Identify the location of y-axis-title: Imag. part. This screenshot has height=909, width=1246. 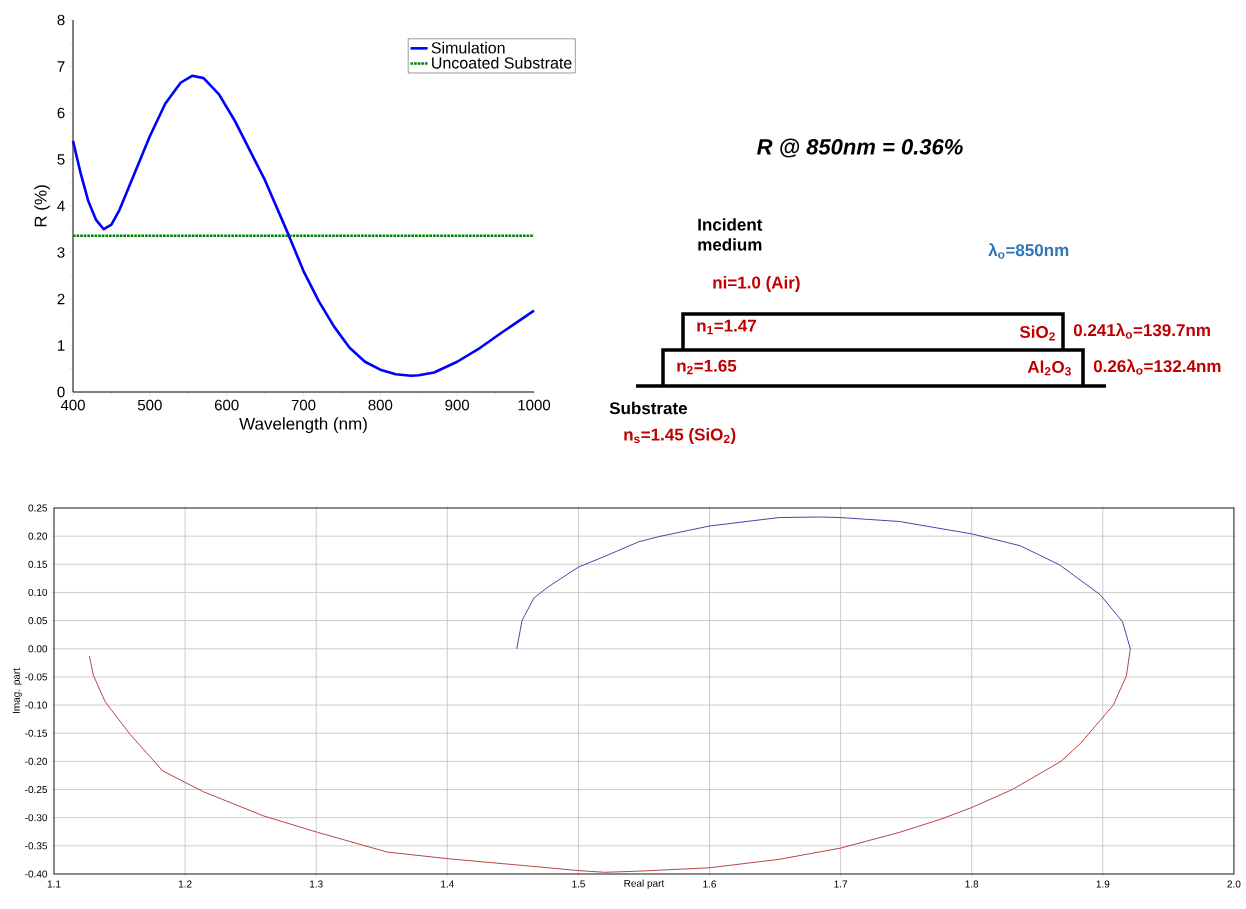
(17, 691).